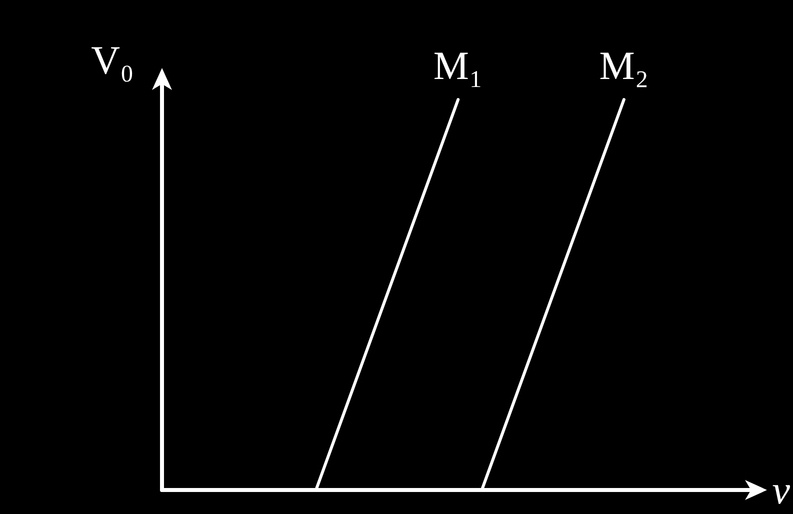 This screenshot has width=793, height=514. I want to click on series-label: M₂, so click(624, 65).